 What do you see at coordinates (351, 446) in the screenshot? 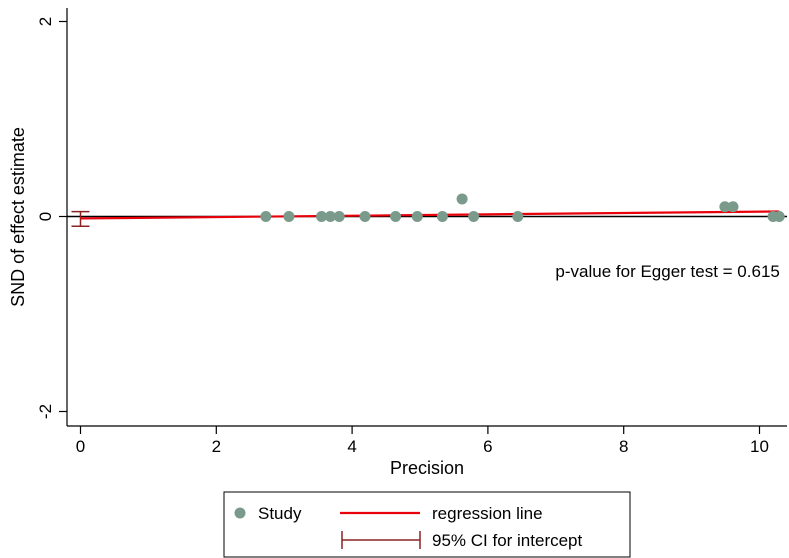
I see `x-tick-label: 4` at bounding box center [351, 446].